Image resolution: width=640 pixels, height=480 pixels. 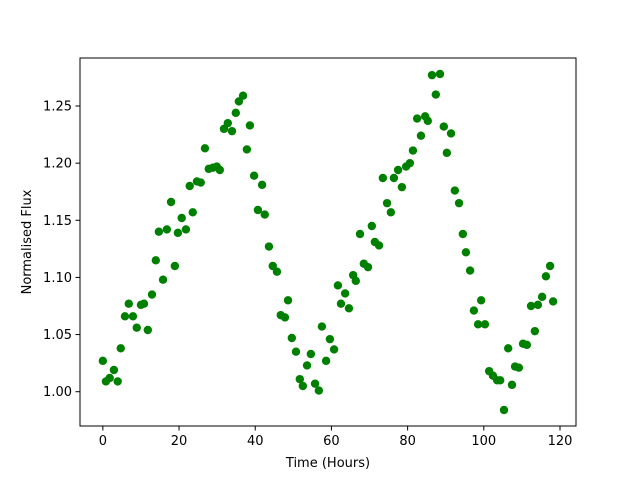 What do you see at coordinates (255, 441) in the screenshot?
I see `x-tick-label: 40` at bounding box center [255, 441].